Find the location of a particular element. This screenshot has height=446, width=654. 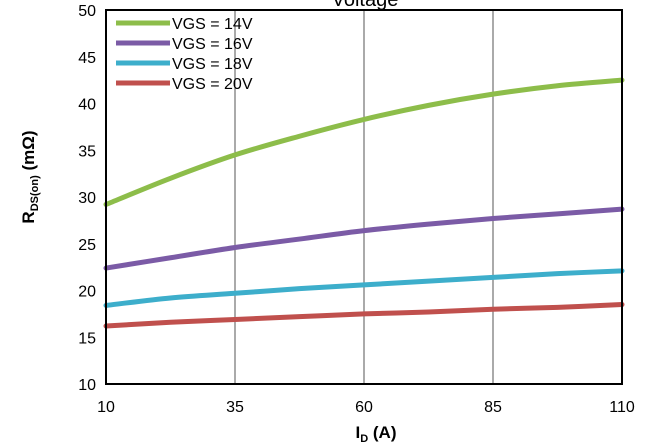

y-tick-40: 40 is located at coordinates (87, 105).